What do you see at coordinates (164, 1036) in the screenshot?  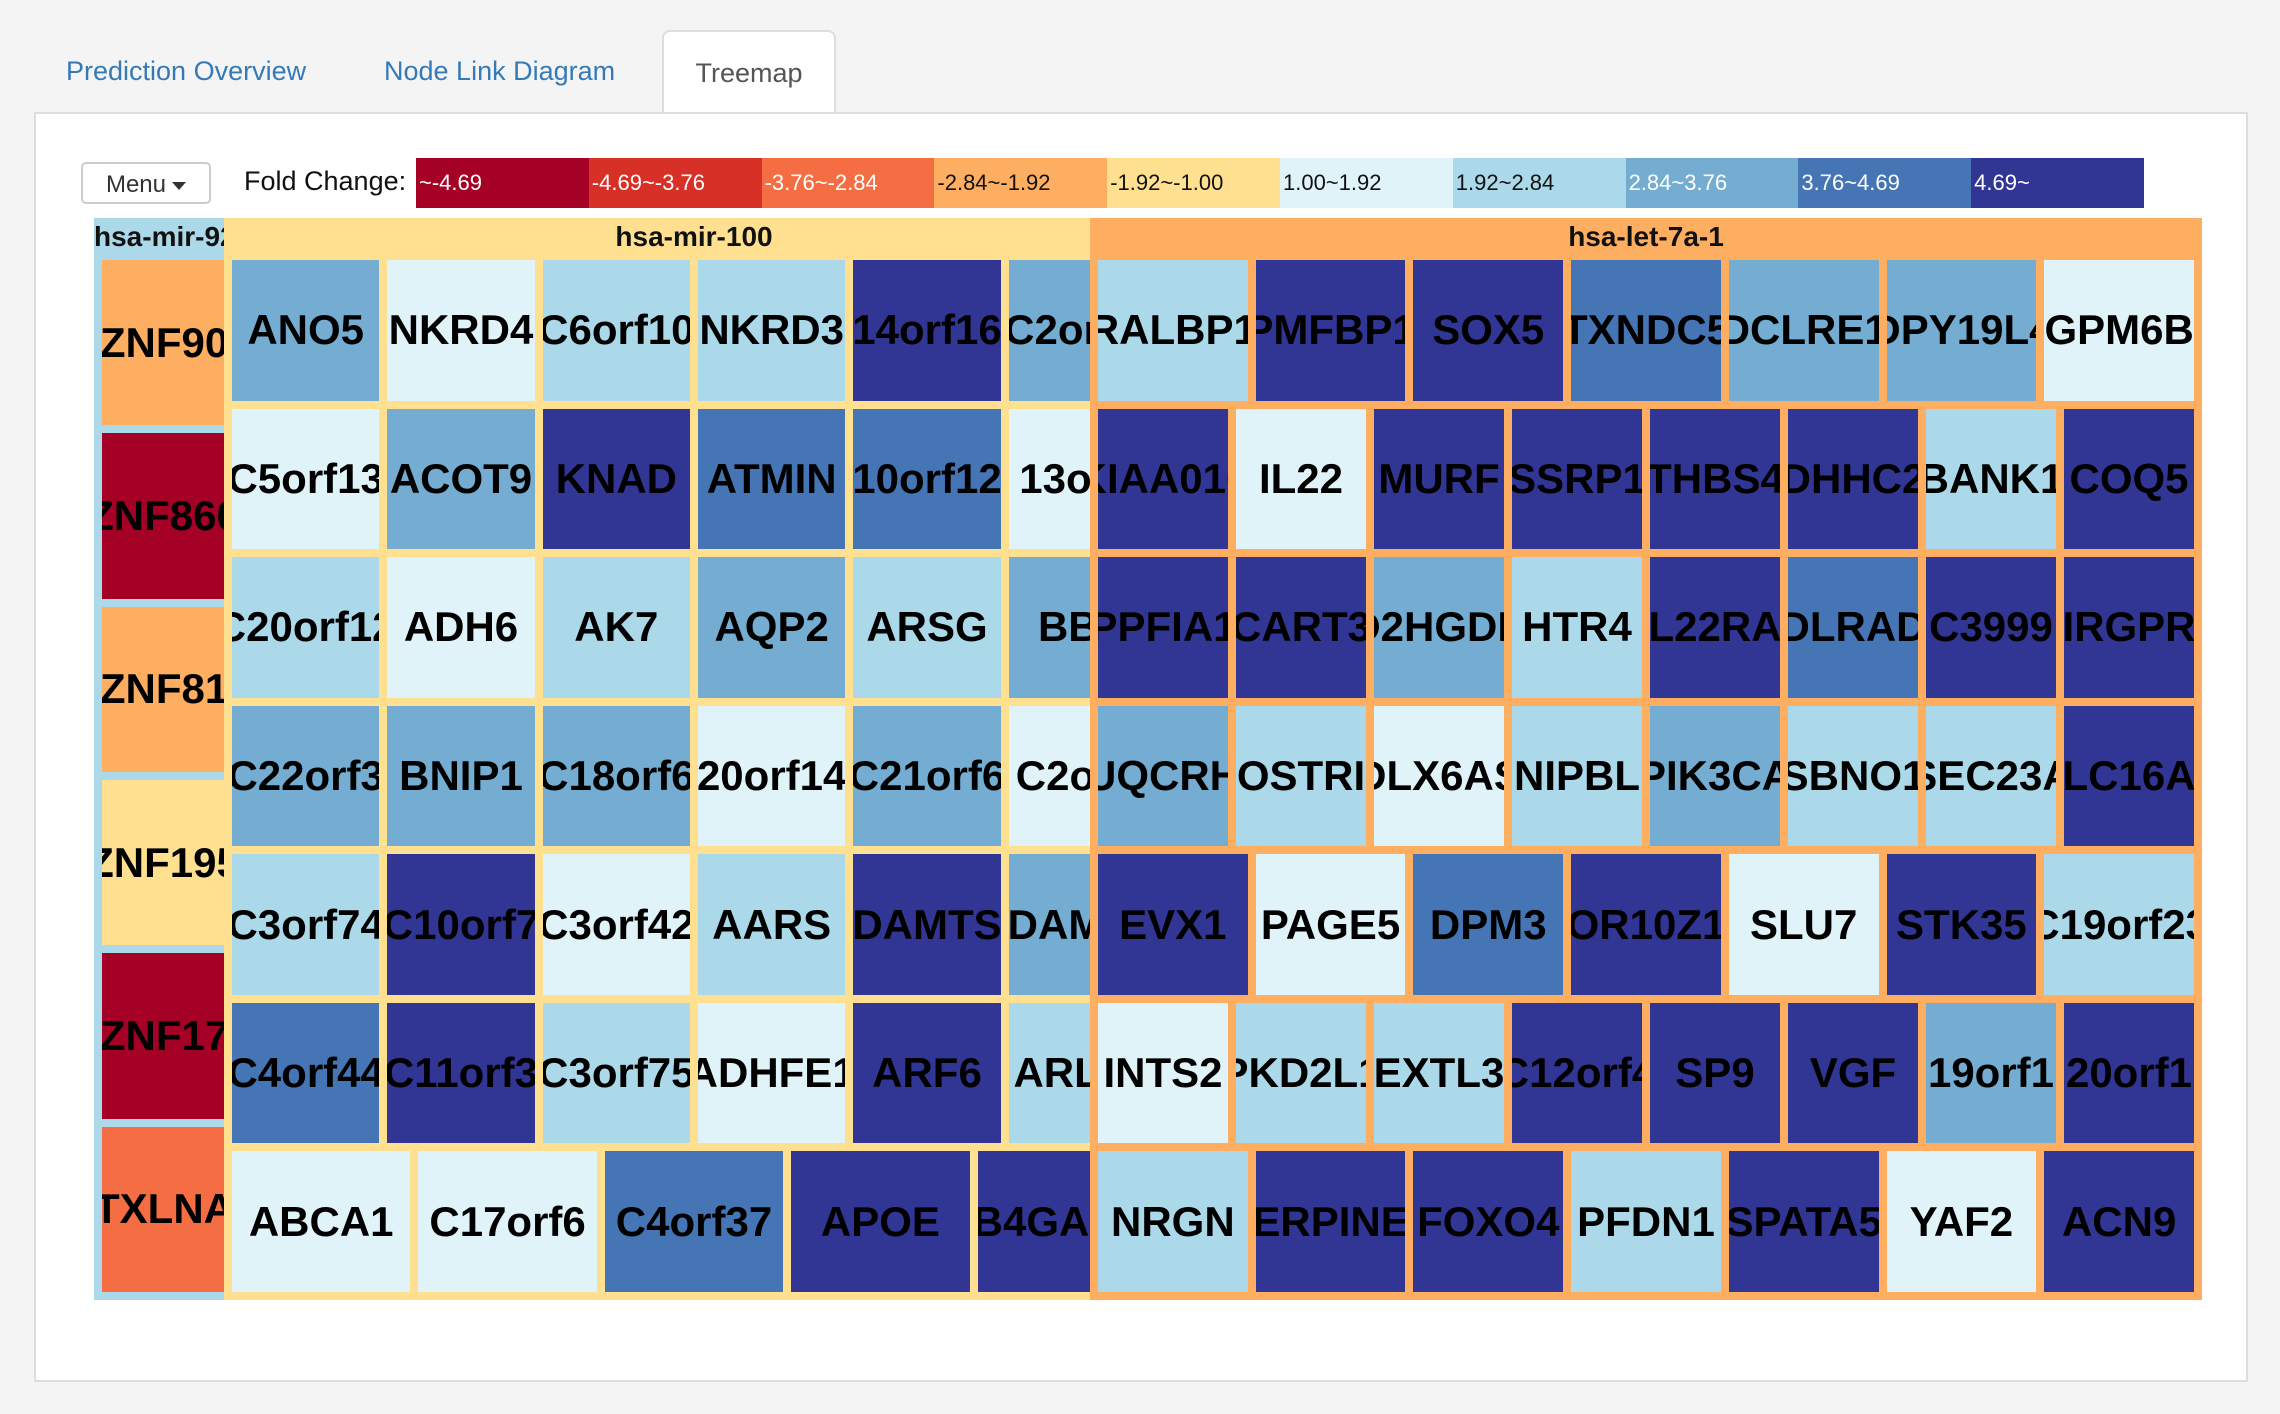 I see `treemap-cell: ZNF17` at bounding box center [164, 1036].